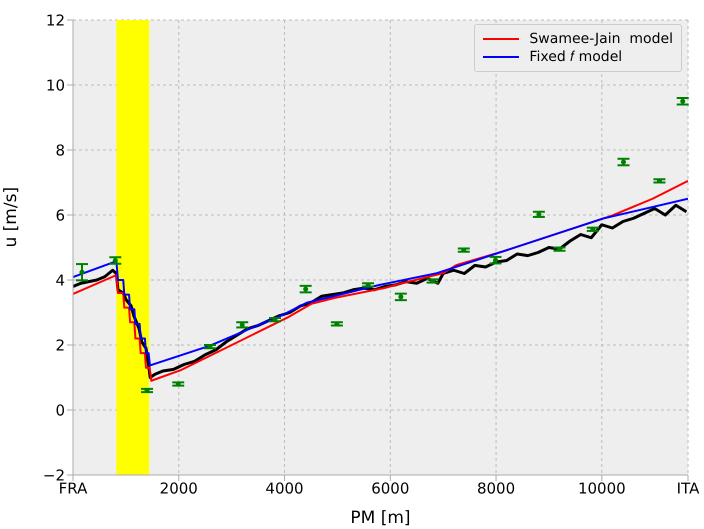 The height and width of the screenshot is (529, 704). Describe the element at coordinates (81, 272) in the screenshot. I see `point` at that location.